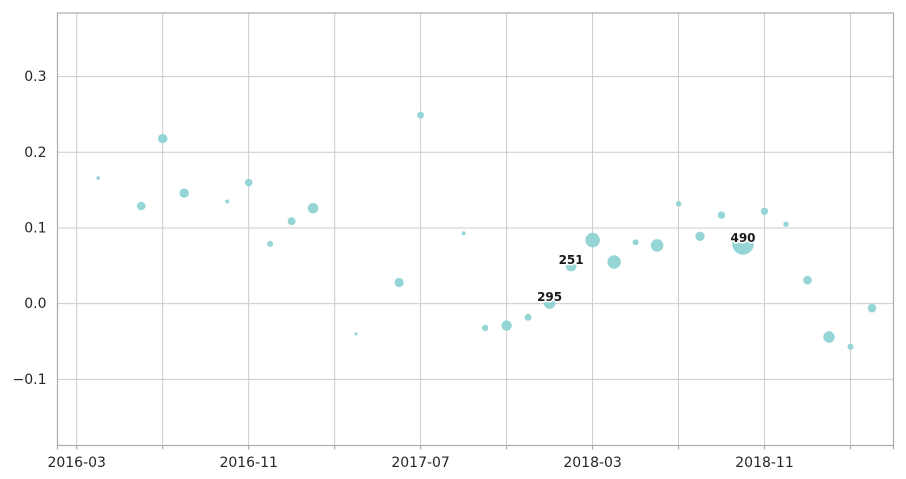  I want to click on x-tick-label: 2018-03, so click(592, 463).